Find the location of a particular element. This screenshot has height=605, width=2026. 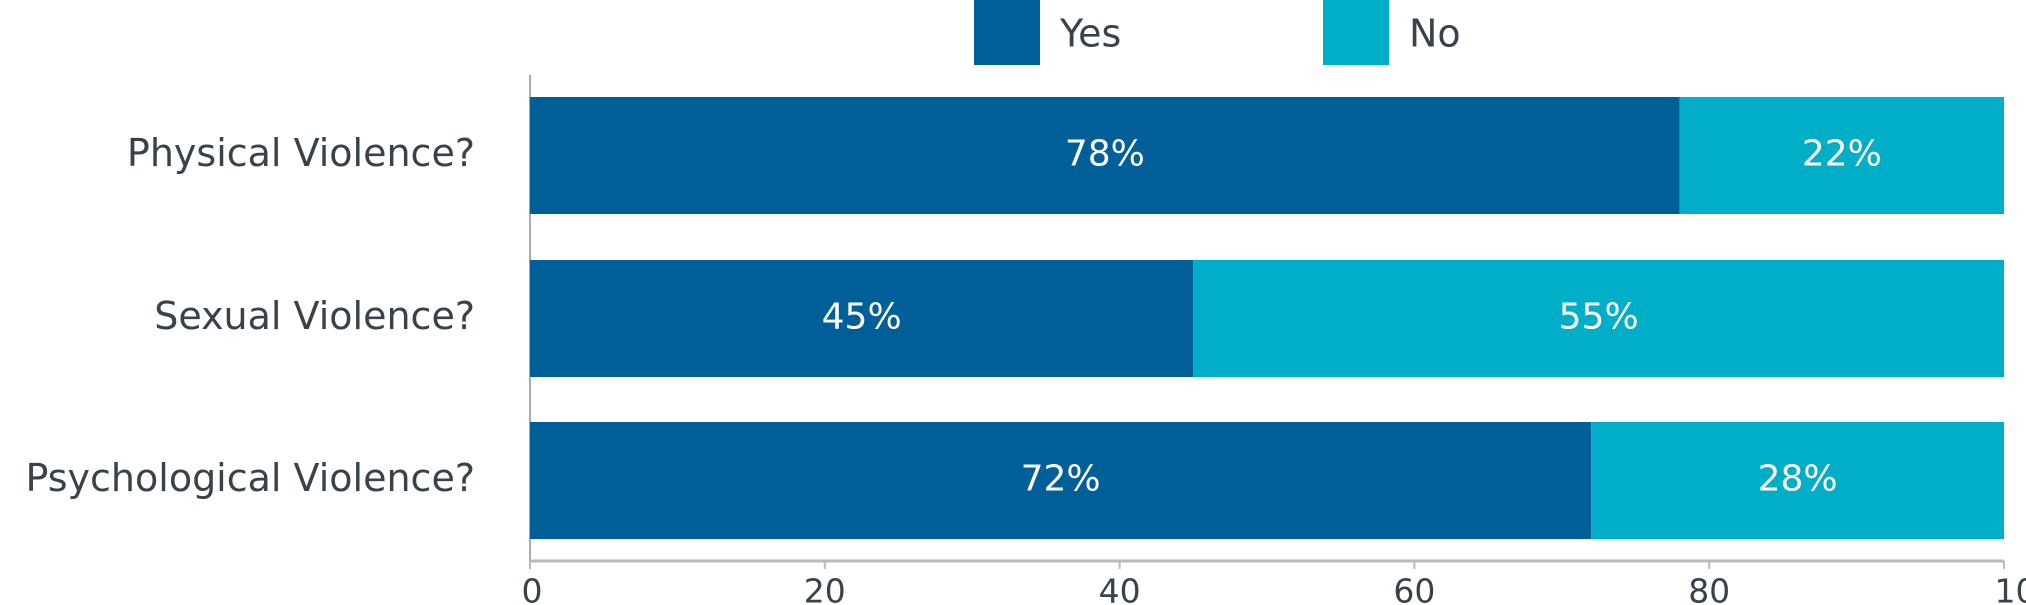

x-tick-label: 20 is located at coordinates (825, 588).